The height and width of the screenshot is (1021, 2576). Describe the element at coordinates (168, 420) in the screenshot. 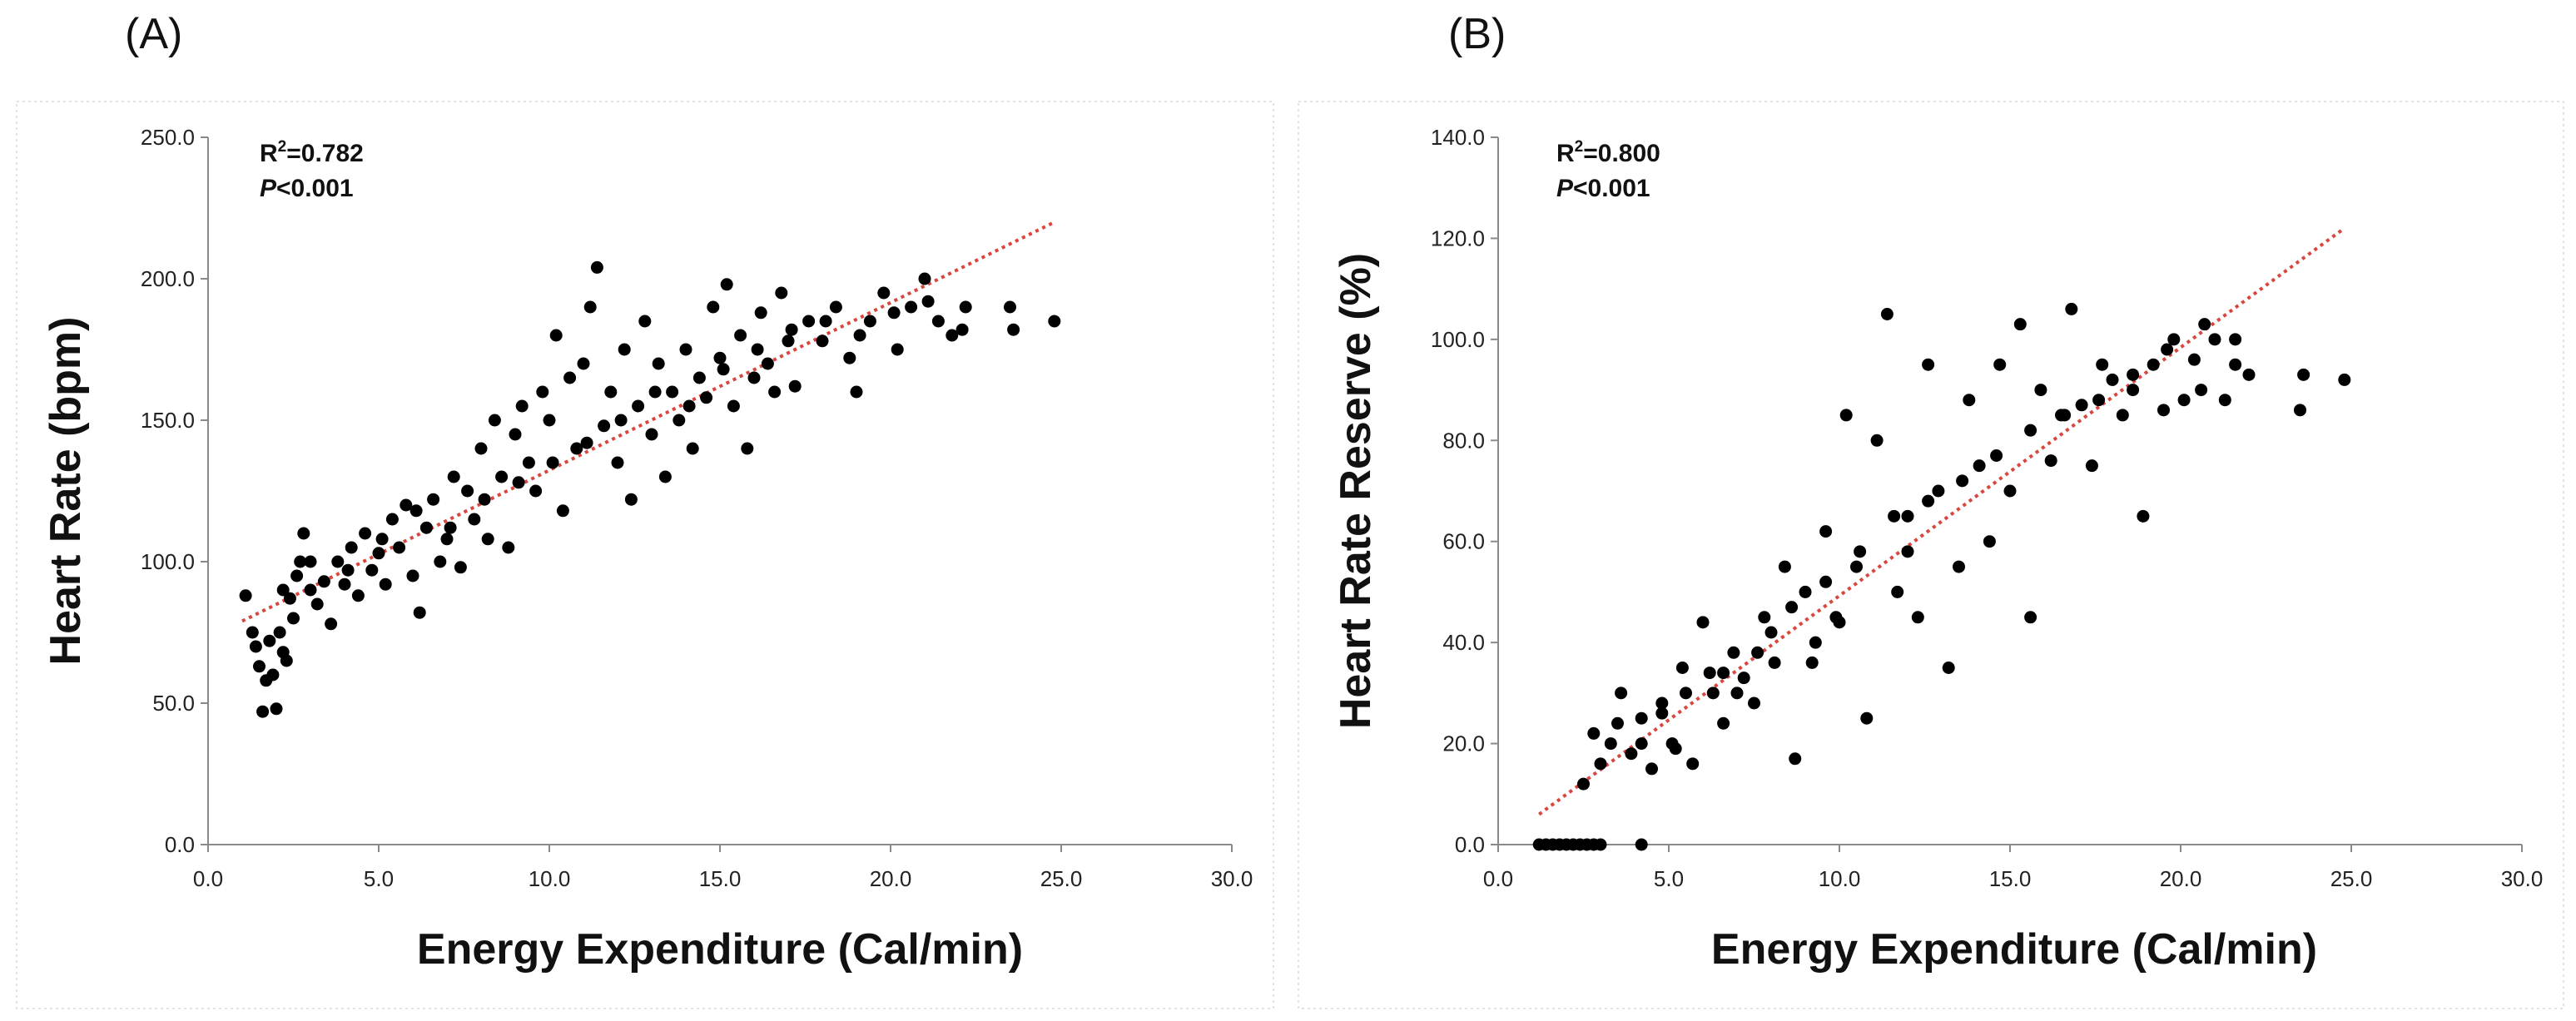

I see `y-tick-label: 150.0` at that location.